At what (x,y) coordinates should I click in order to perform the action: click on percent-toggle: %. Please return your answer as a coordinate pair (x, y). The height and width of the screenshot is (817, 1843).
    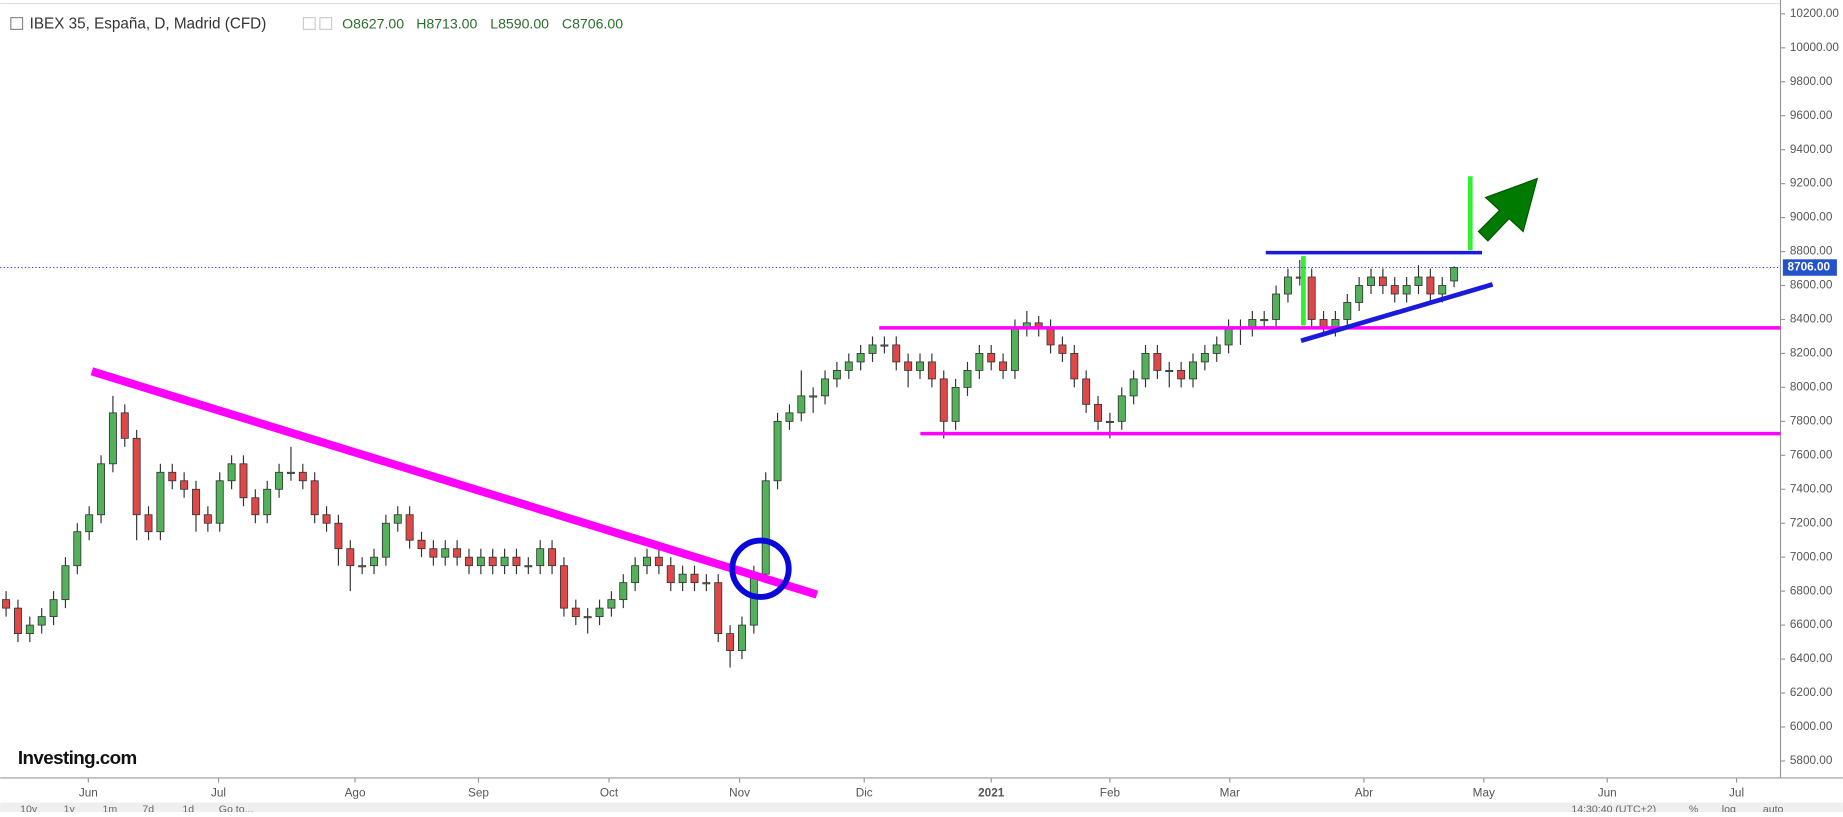
    Looking at the image, I should click on (1694, 809).